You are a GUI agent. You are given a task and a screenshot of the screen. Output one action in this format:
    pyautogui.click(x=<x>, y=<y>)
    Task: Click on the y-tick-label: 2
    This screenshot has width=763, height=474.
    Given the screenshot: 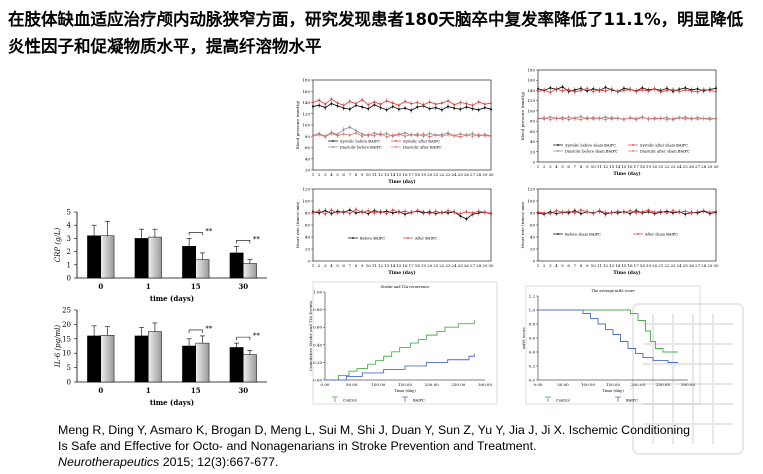 What is the action you would take?
    pyautogui.click(x=69, y=252)
    